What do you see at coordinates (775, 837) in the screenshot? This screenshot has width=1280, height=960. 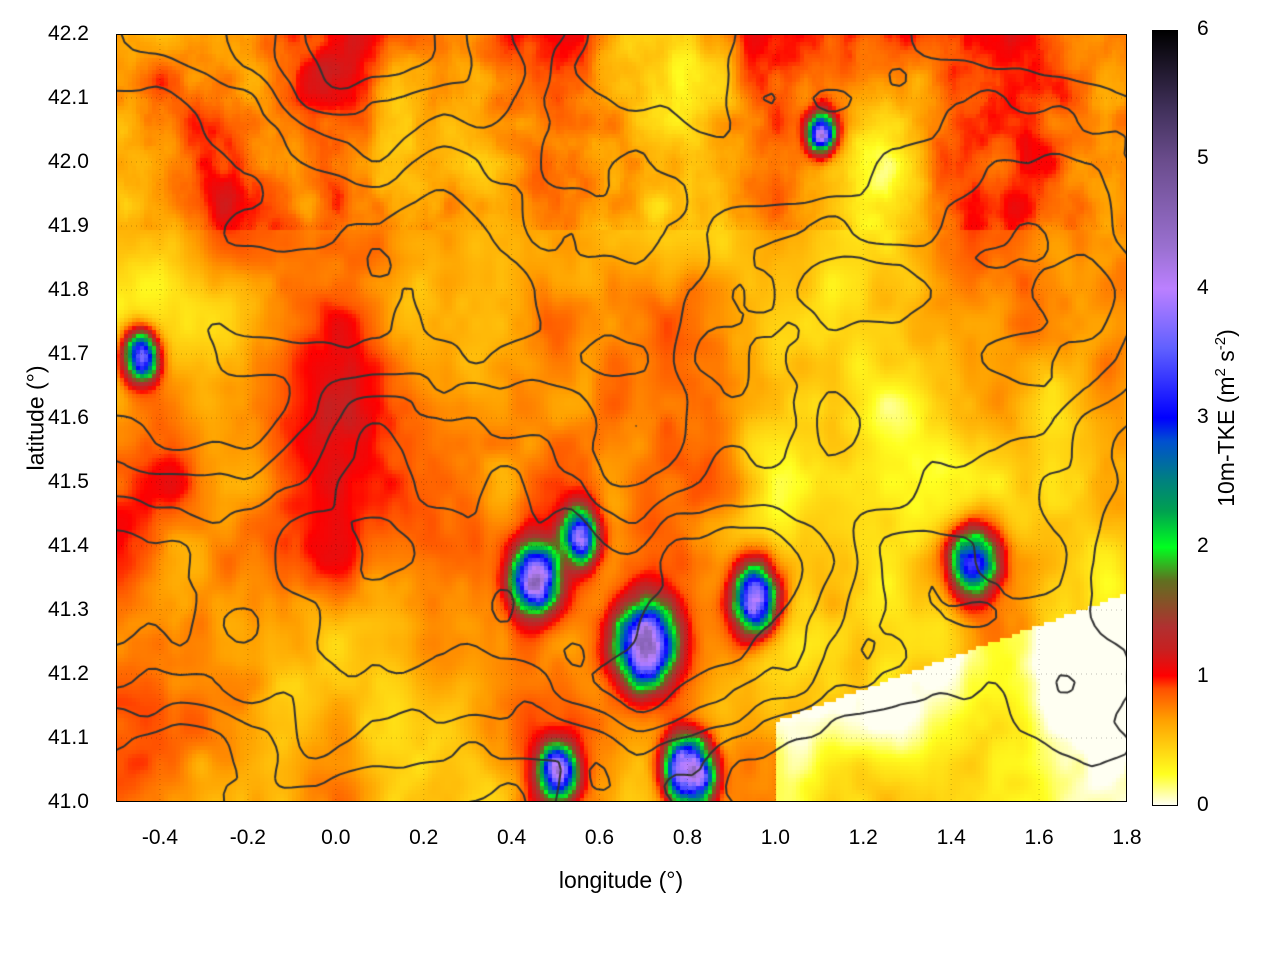 I see `x-tick-label: 1.0` at bounding box center [775, 837].